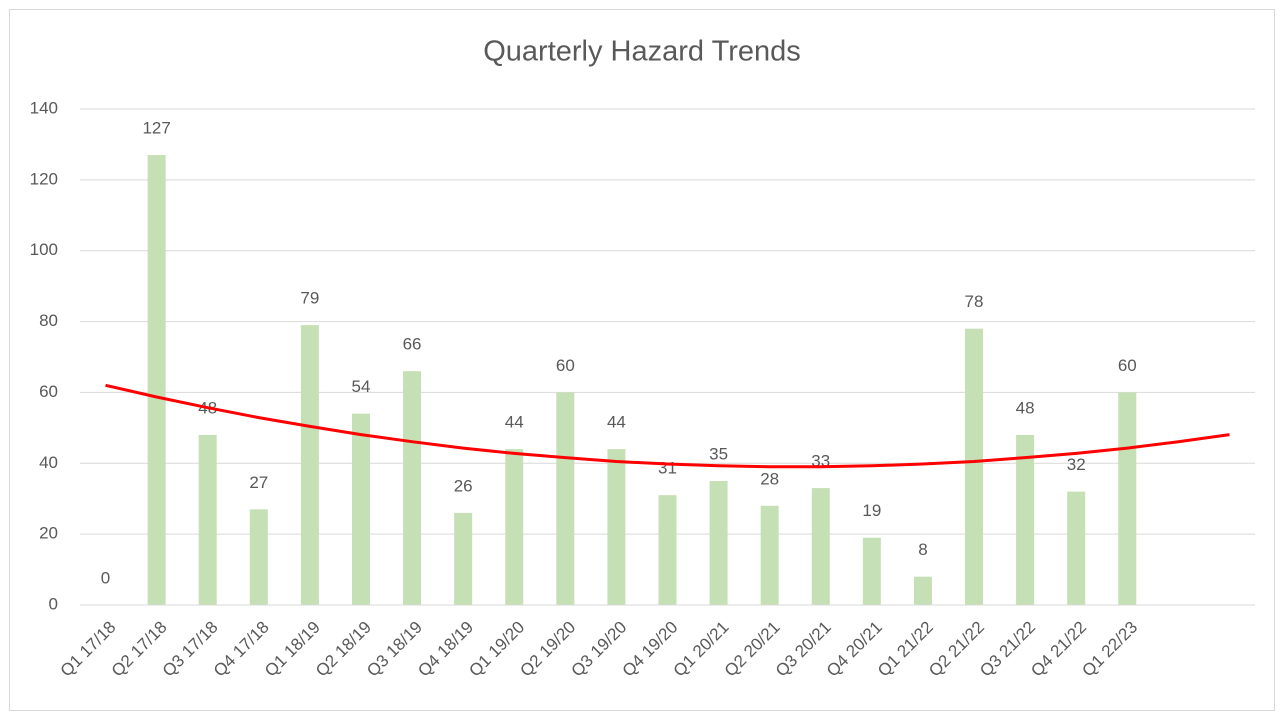 The height and width of the screenshot is (720, 1284). Describe the element at coordinates (412, 344) in the screenshot. I see `data-label: 66` at that location.